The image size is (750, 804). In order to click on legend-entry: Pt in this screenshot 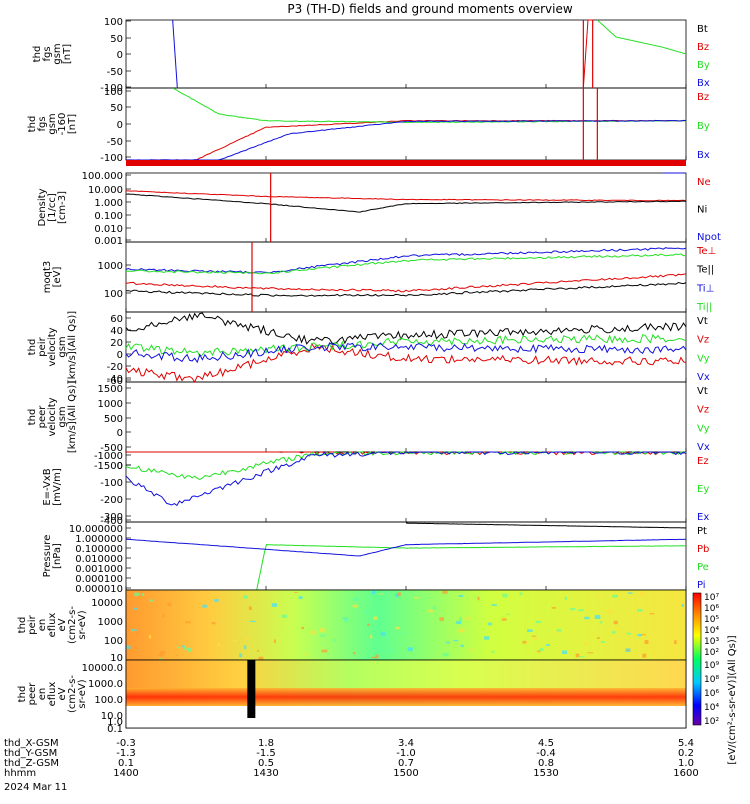, I will do `click(702, 531)`.